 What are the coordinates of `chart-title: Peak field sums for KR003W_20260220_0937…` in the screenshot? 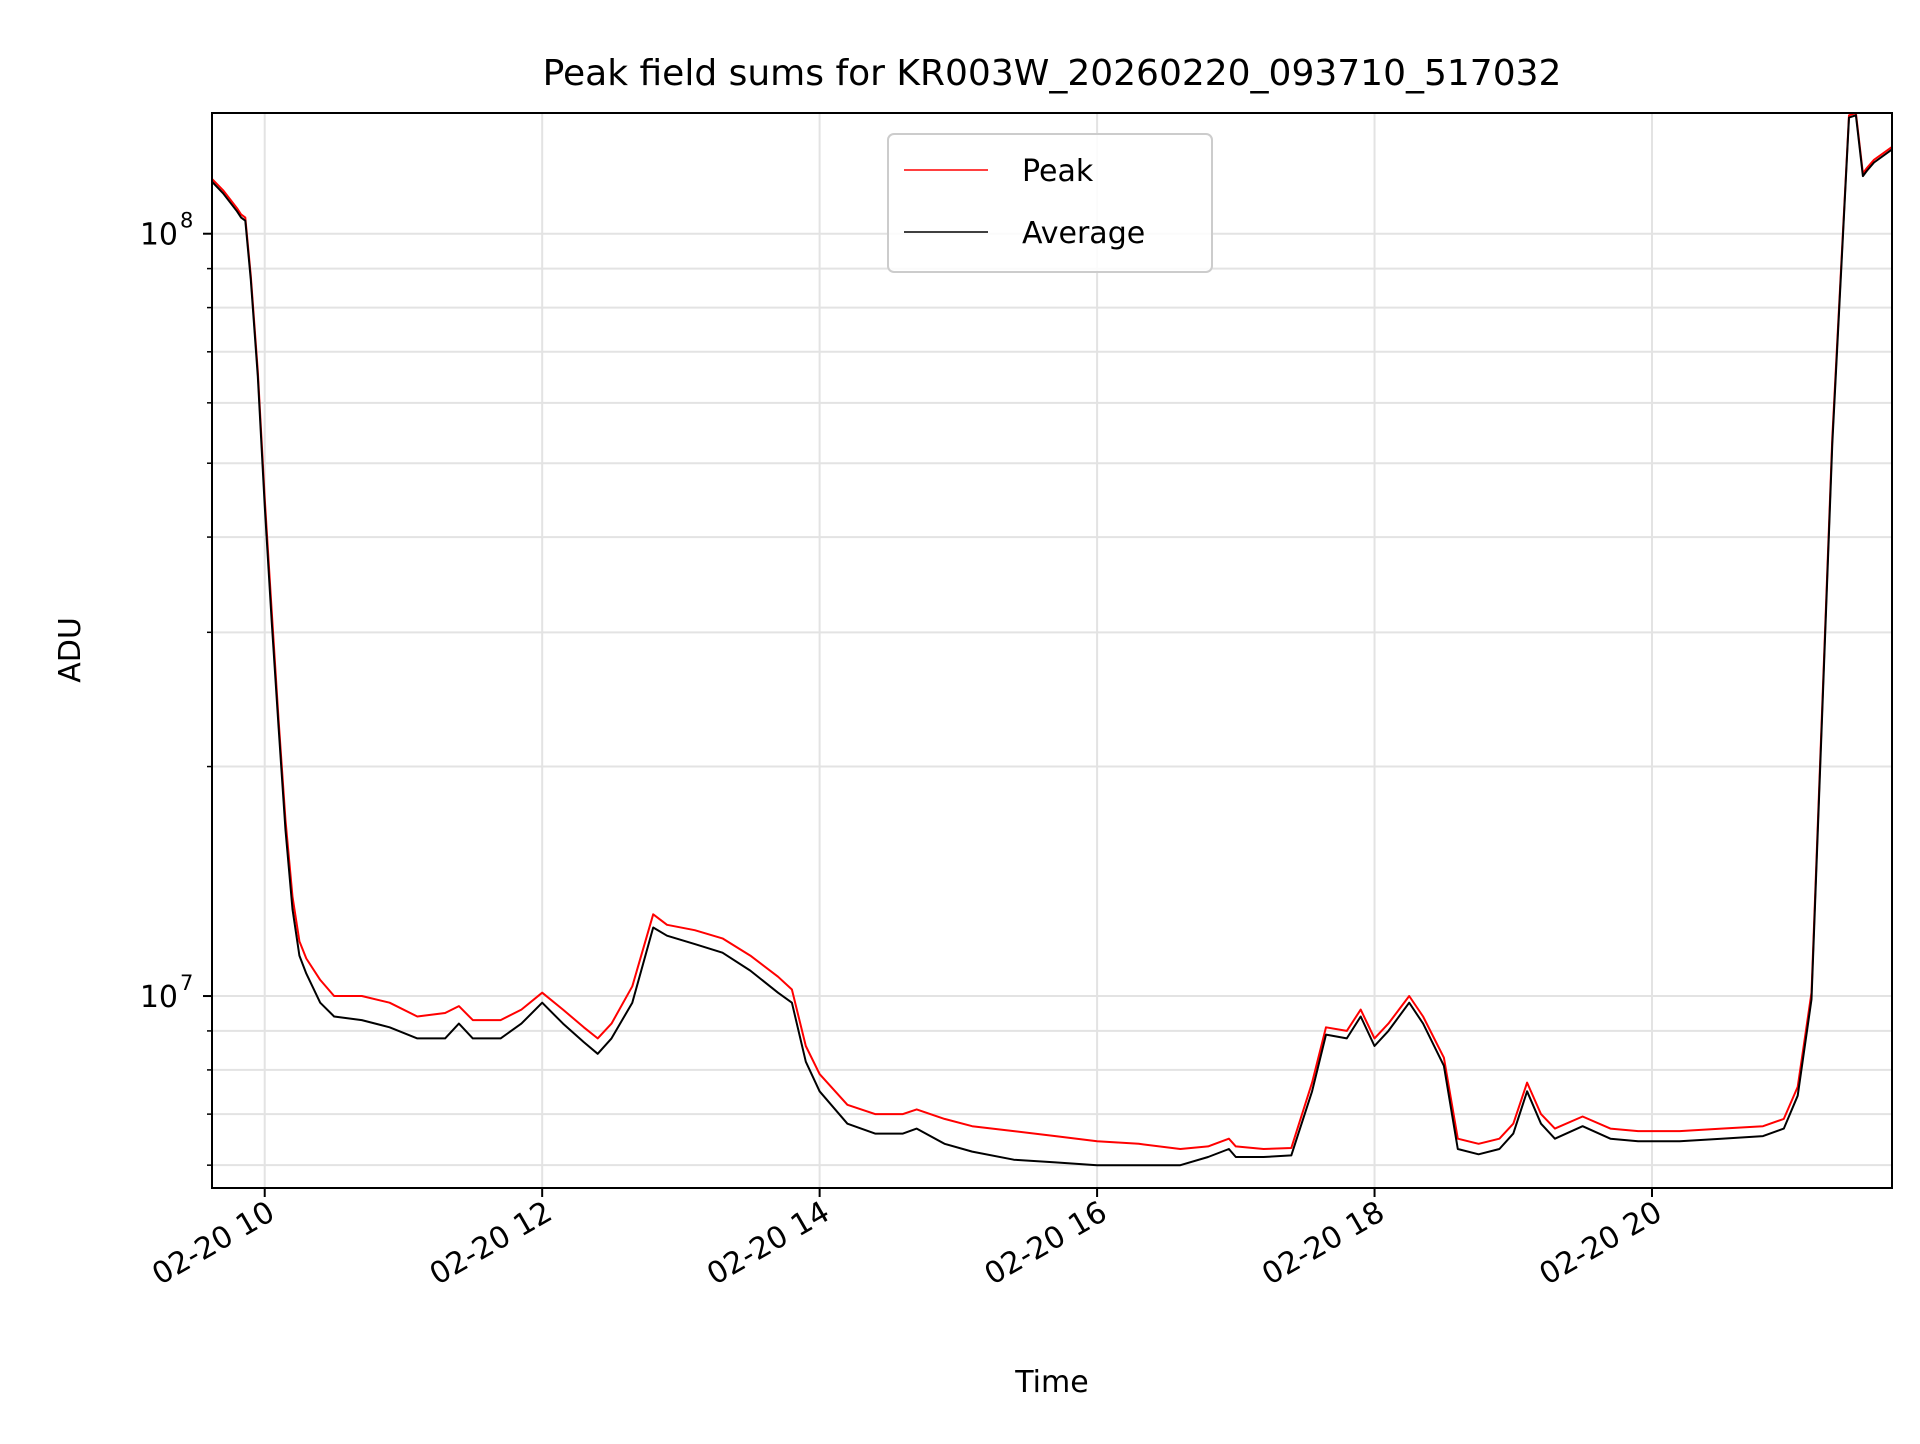 It's located at (1052, 73).